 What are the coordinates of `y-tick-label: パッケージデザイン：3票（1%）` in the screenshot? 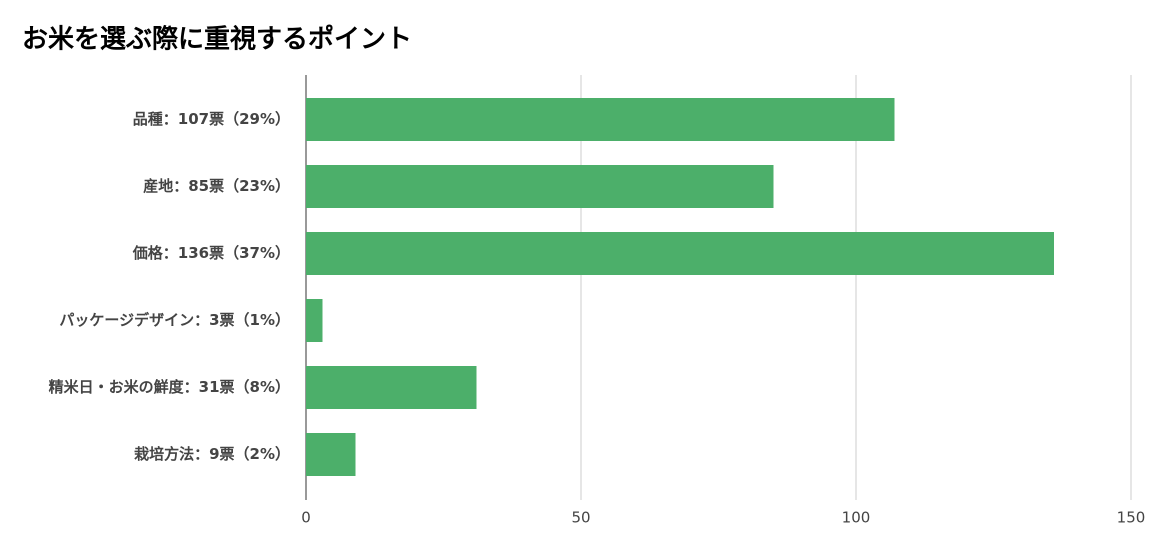 It's located at (174, 320).